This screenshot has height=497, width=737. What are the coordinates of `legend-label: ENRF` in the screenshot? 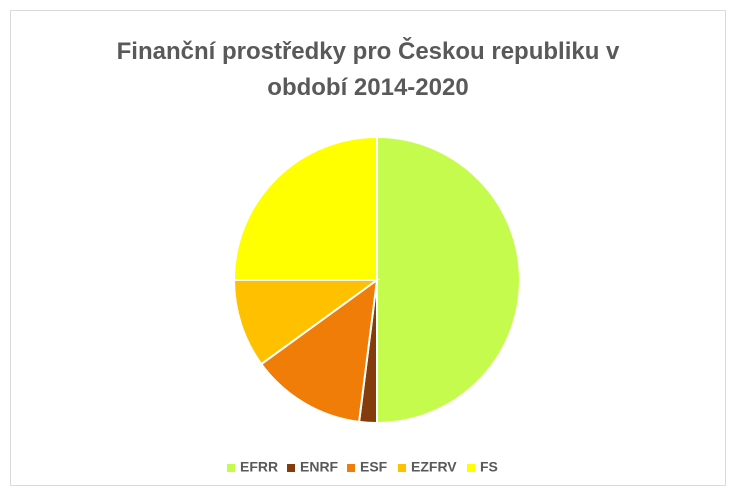 It's located at (319, 467).